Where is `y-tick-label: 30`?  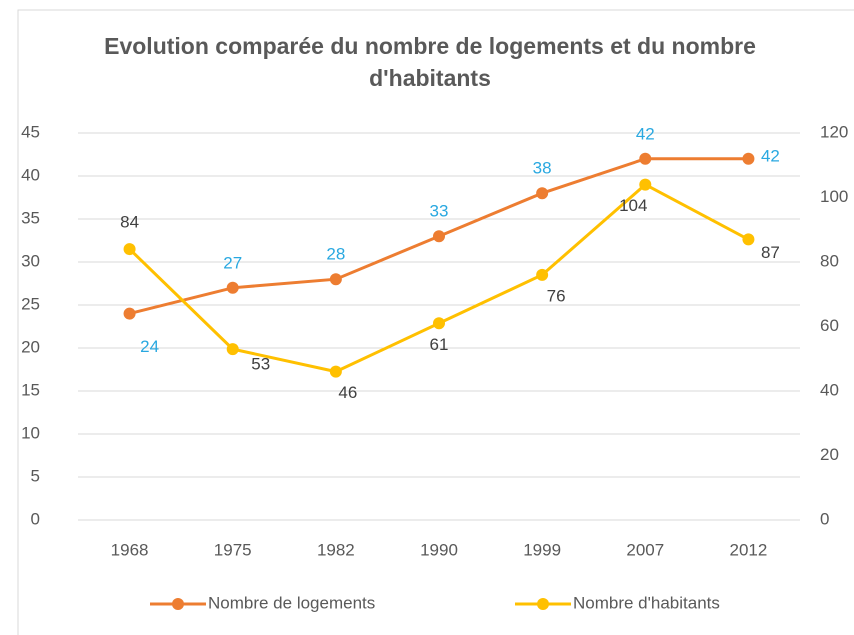 y-tick-label: 30 is located at coordinates (30, 260).